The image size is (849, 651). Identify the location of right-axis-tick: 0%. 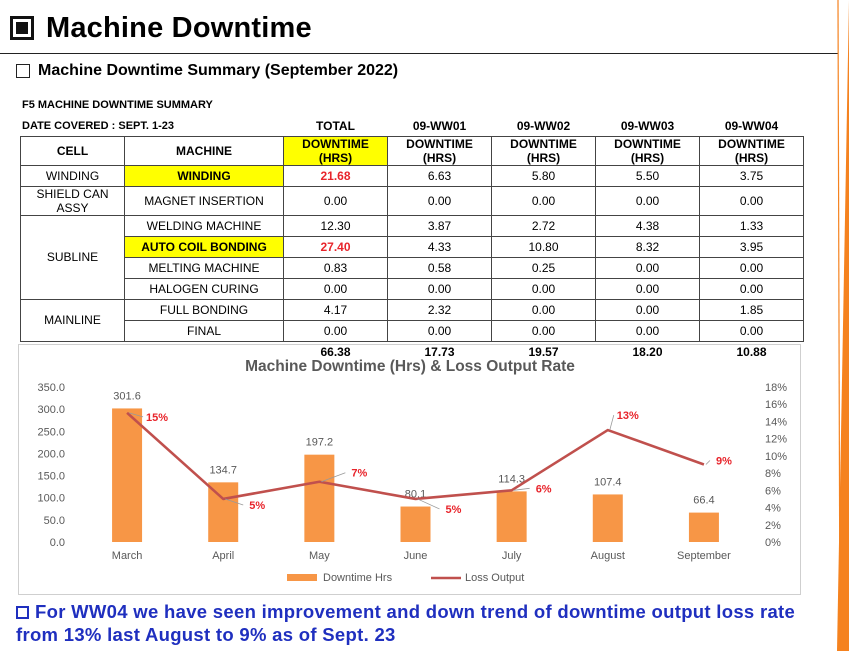
(773, 543).